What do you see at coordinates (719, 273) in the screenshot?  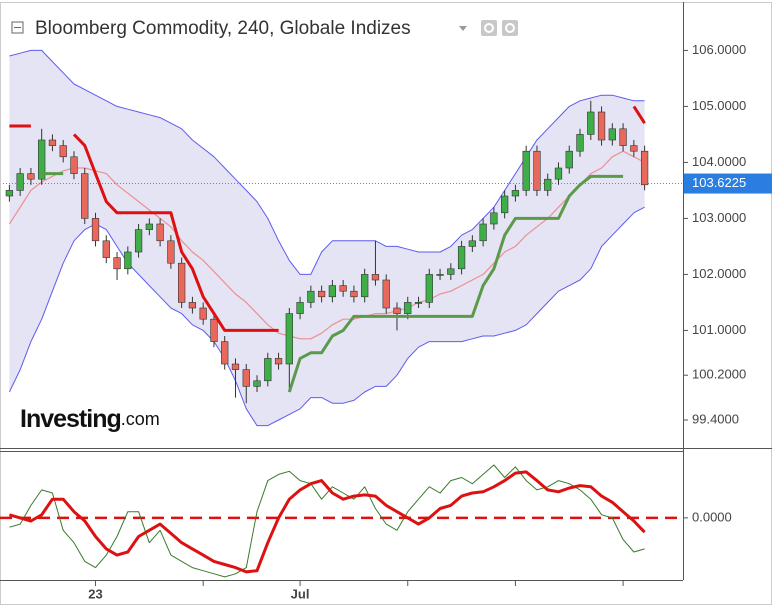 I see `y-tick-label: 102.0000` at bounding box center [719, 273].